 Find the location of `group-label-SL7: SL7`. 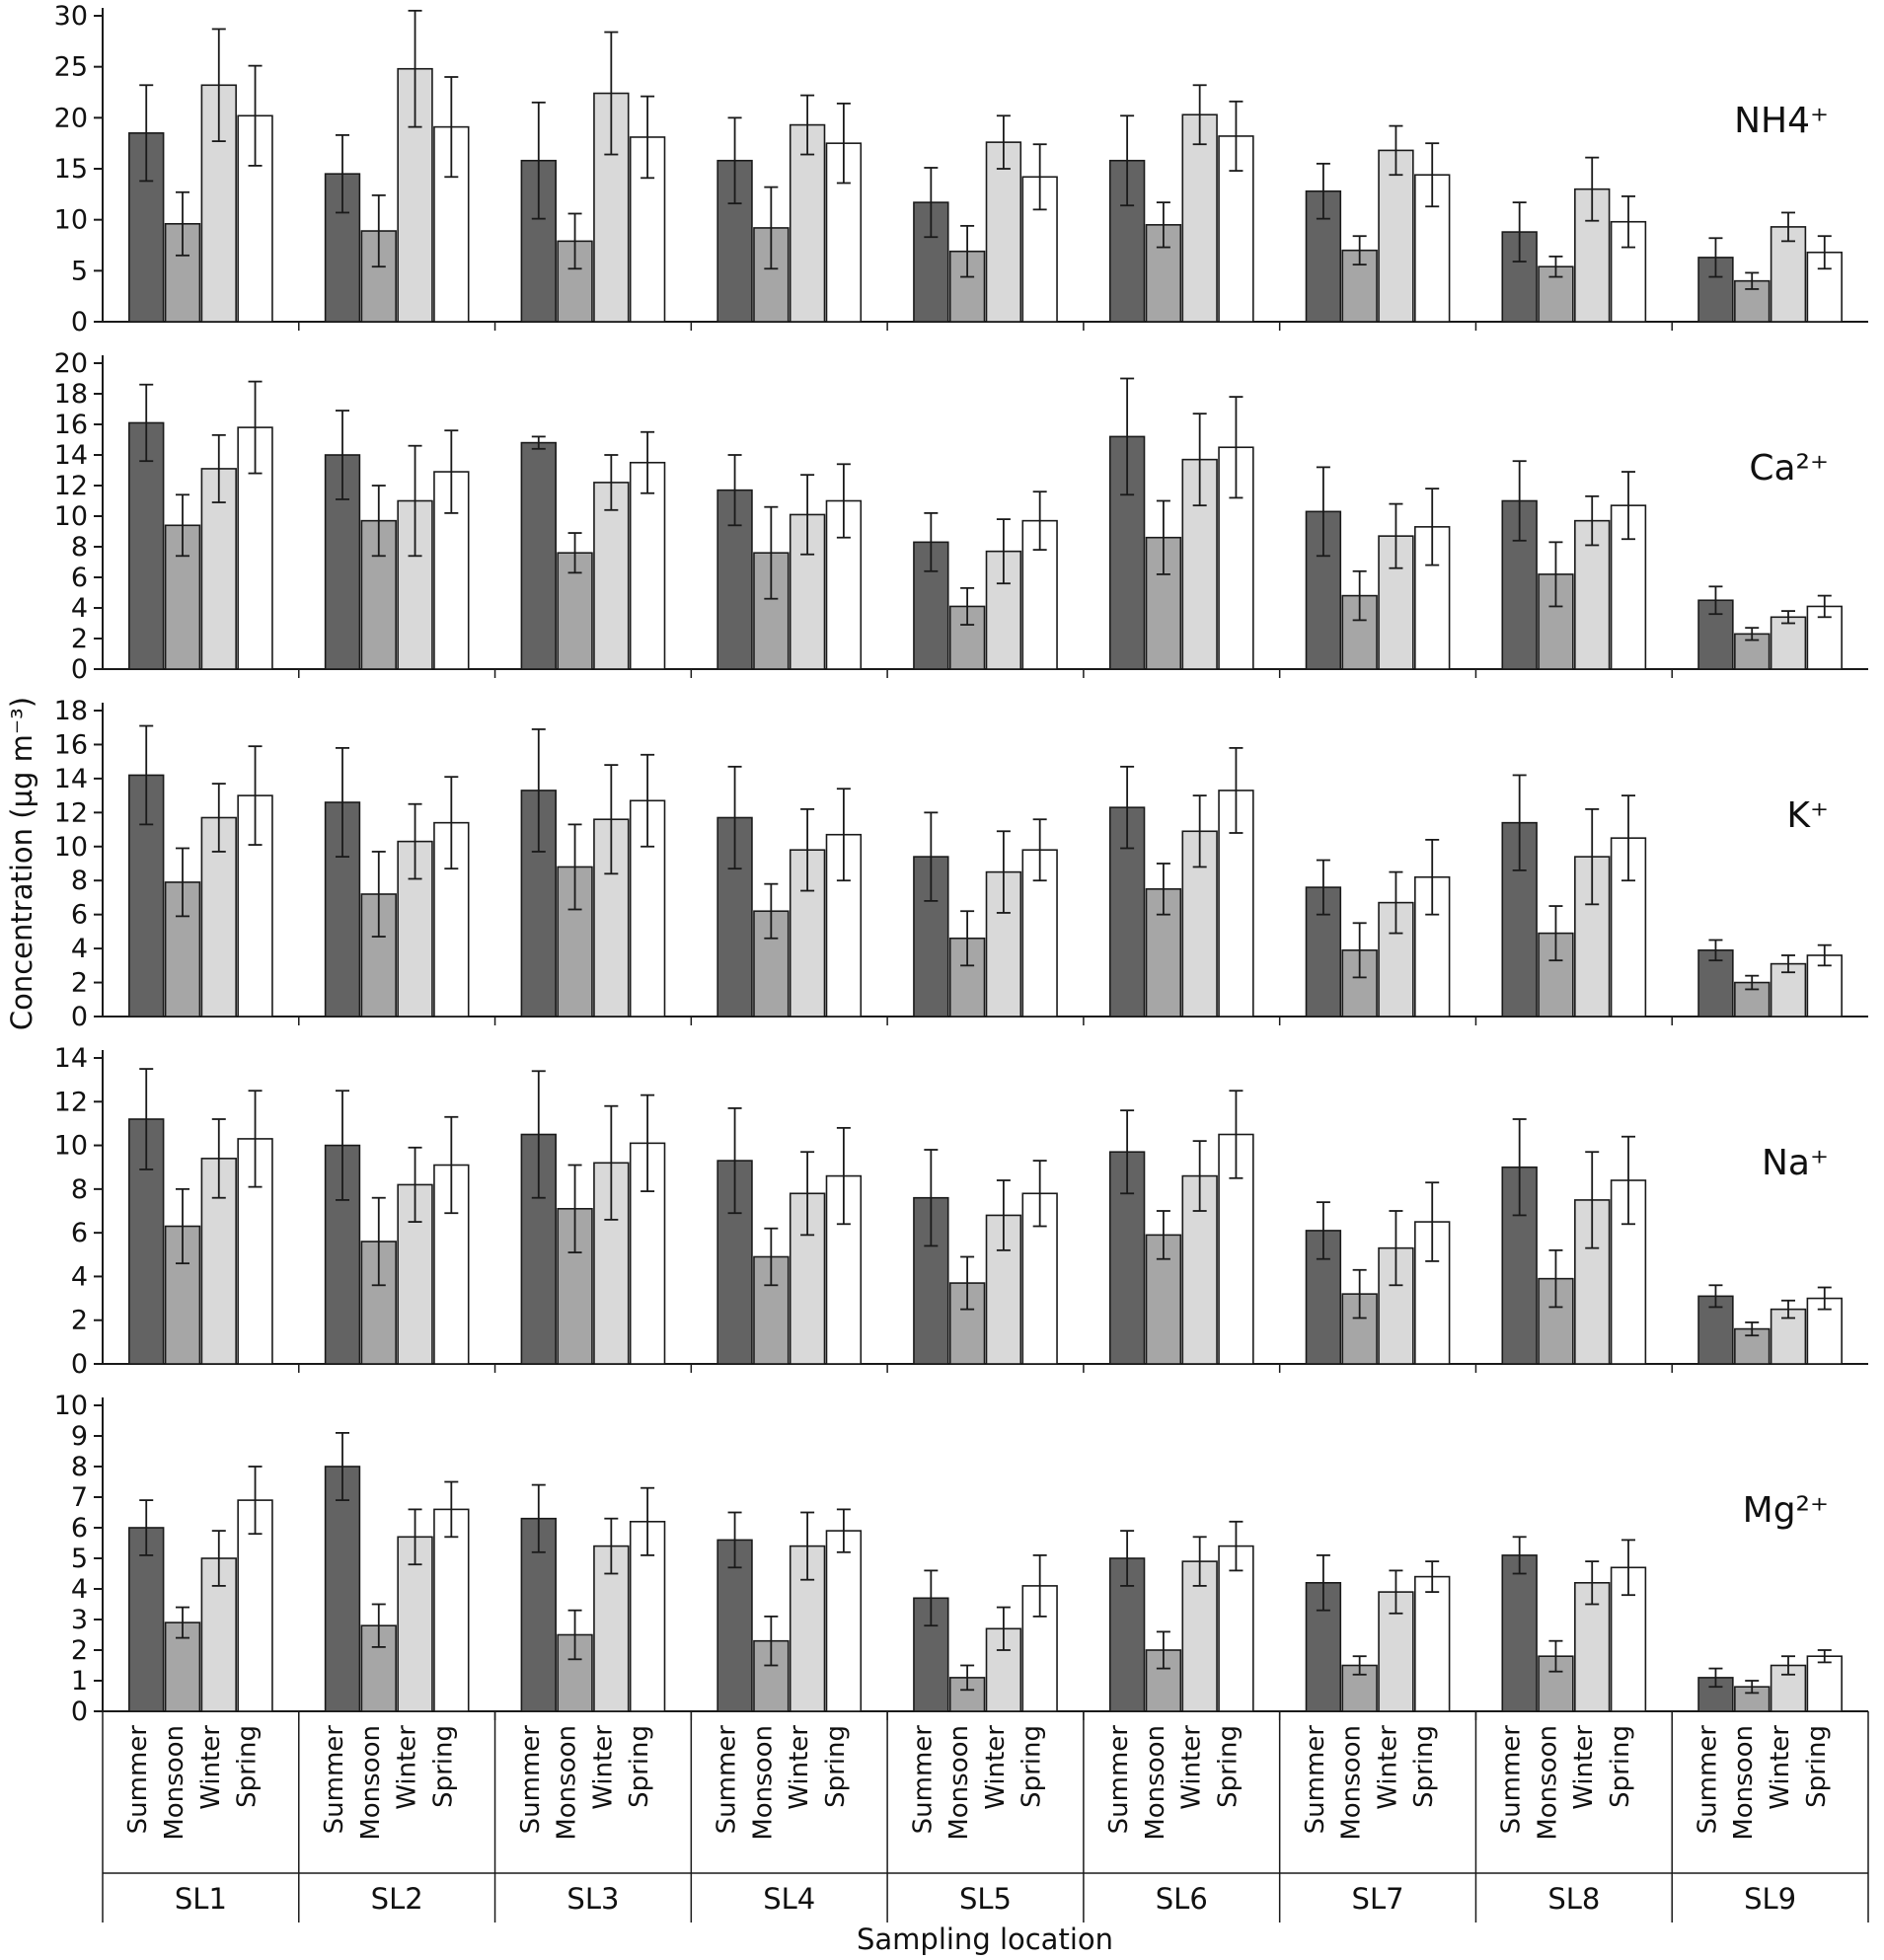

group-label-SL7: SL7 is located at coordinates (1378, 1899).